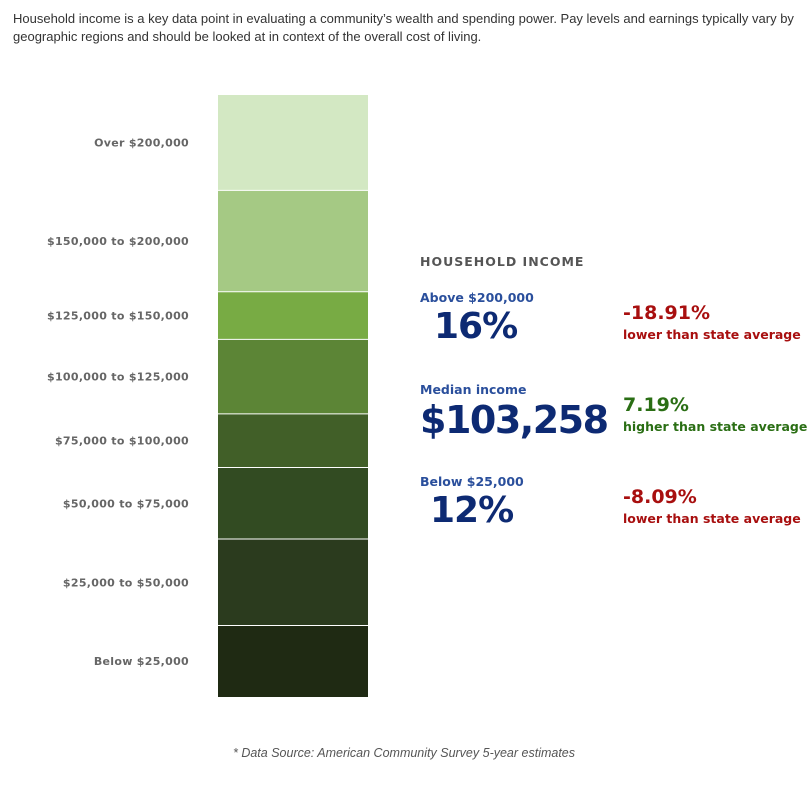  I want to click on median-income-label: Median income, so click(473, 389).